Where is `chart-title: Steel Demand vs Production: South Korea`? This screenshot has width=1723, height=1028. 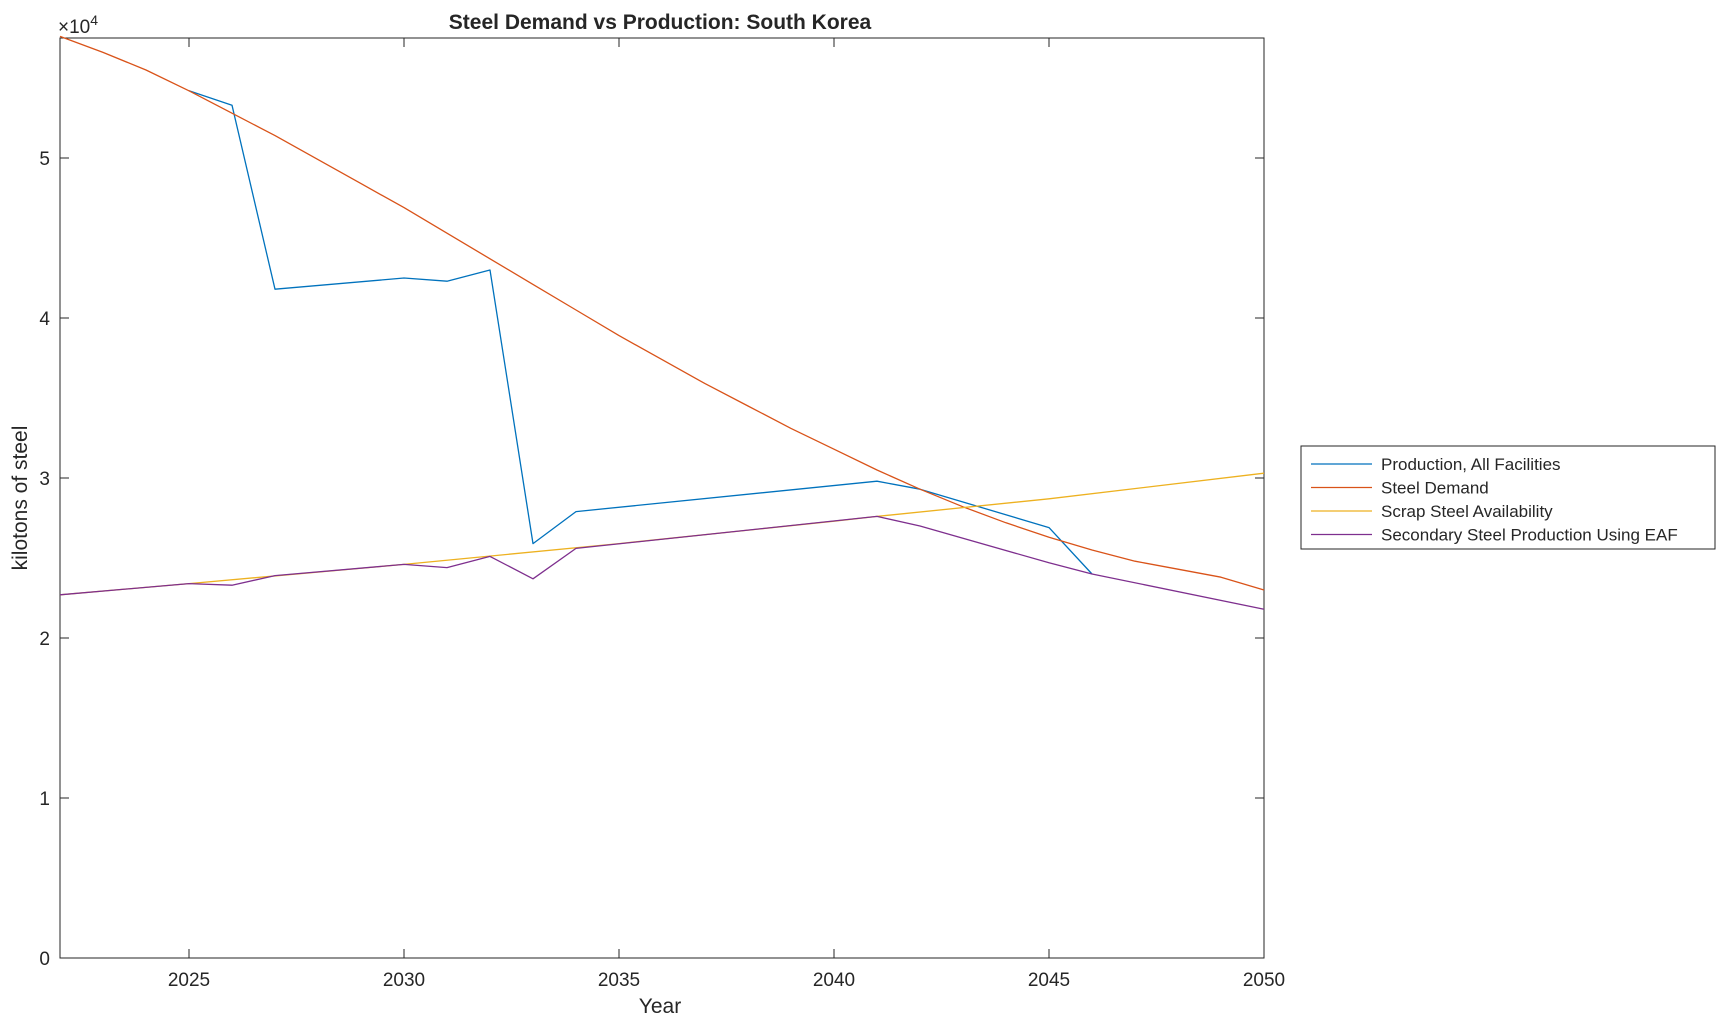
chart-title: Steel Demand vs Production: South Korea is located at coordinates (660, 22).